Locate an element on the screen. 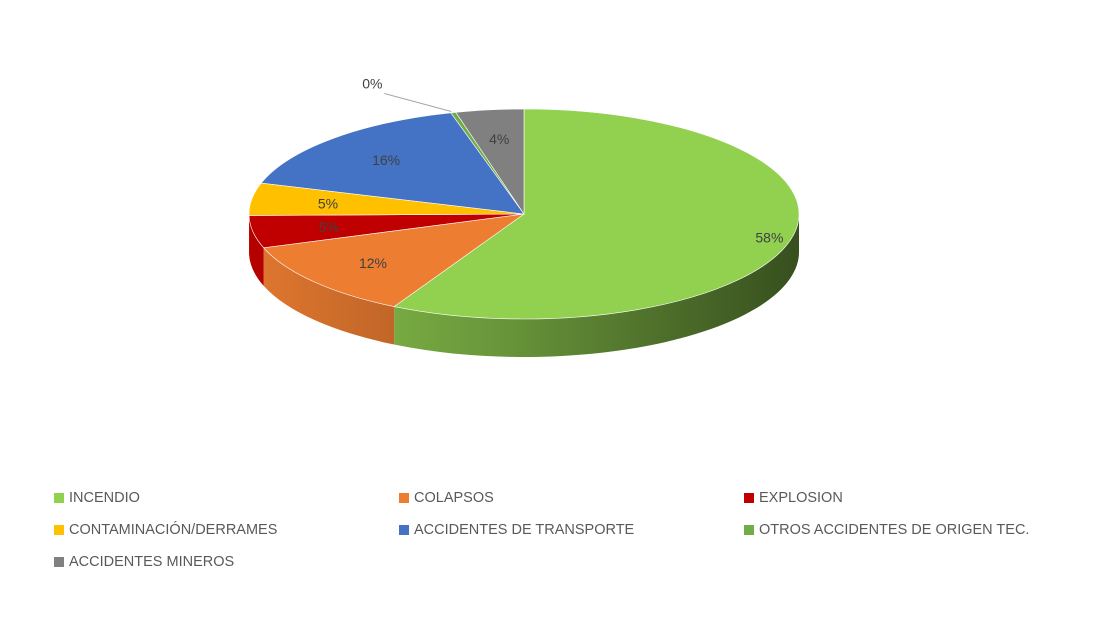  data-label-explosion: 5% is located at coordinates (329, 227).